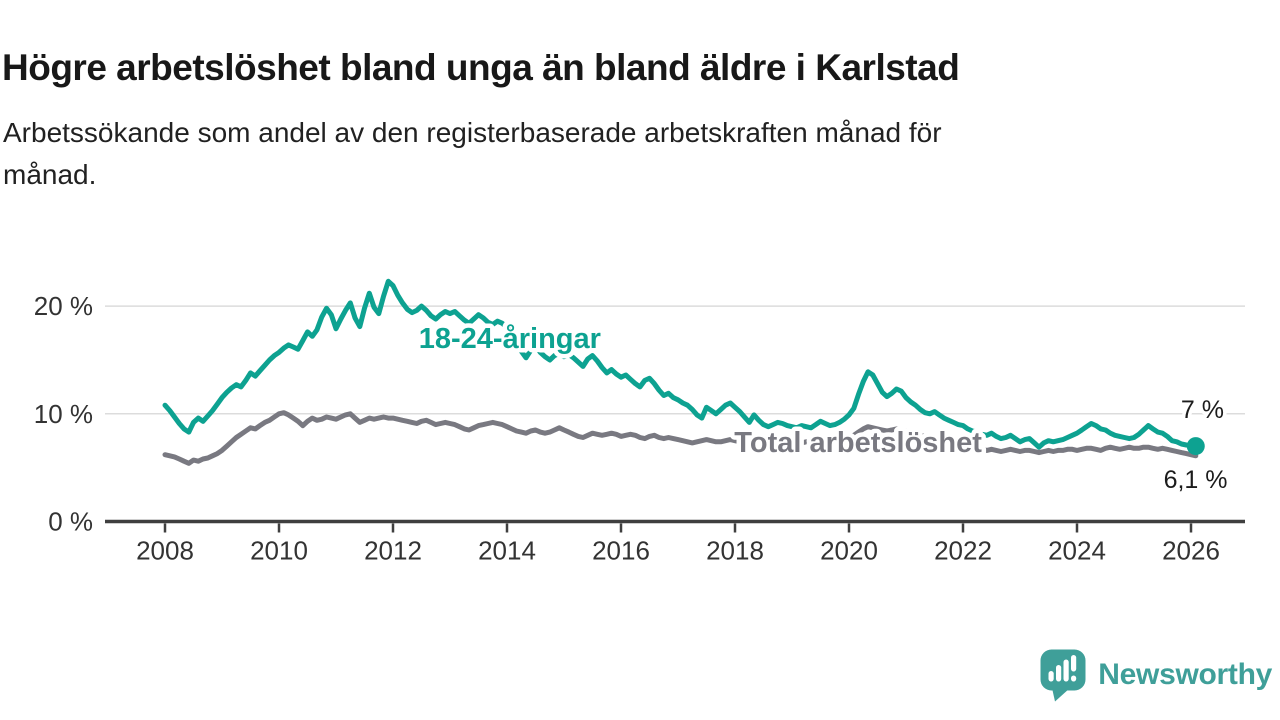 This screenshot has height=720, width=1280. I want to click on y-axis-tick-label: 10 %, so click(63, 414).